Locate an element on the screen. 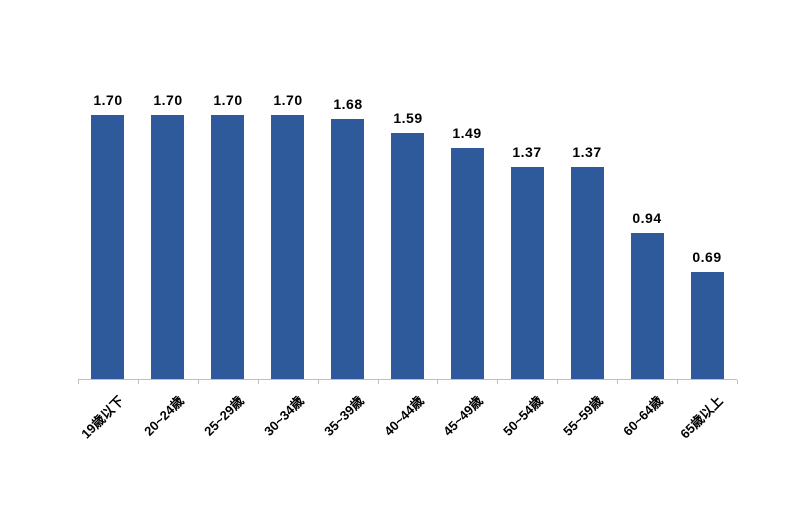 The width and height of the screenshot is (800, 527). bar-value-label: 0.69 is located at coordinates (707, 257).